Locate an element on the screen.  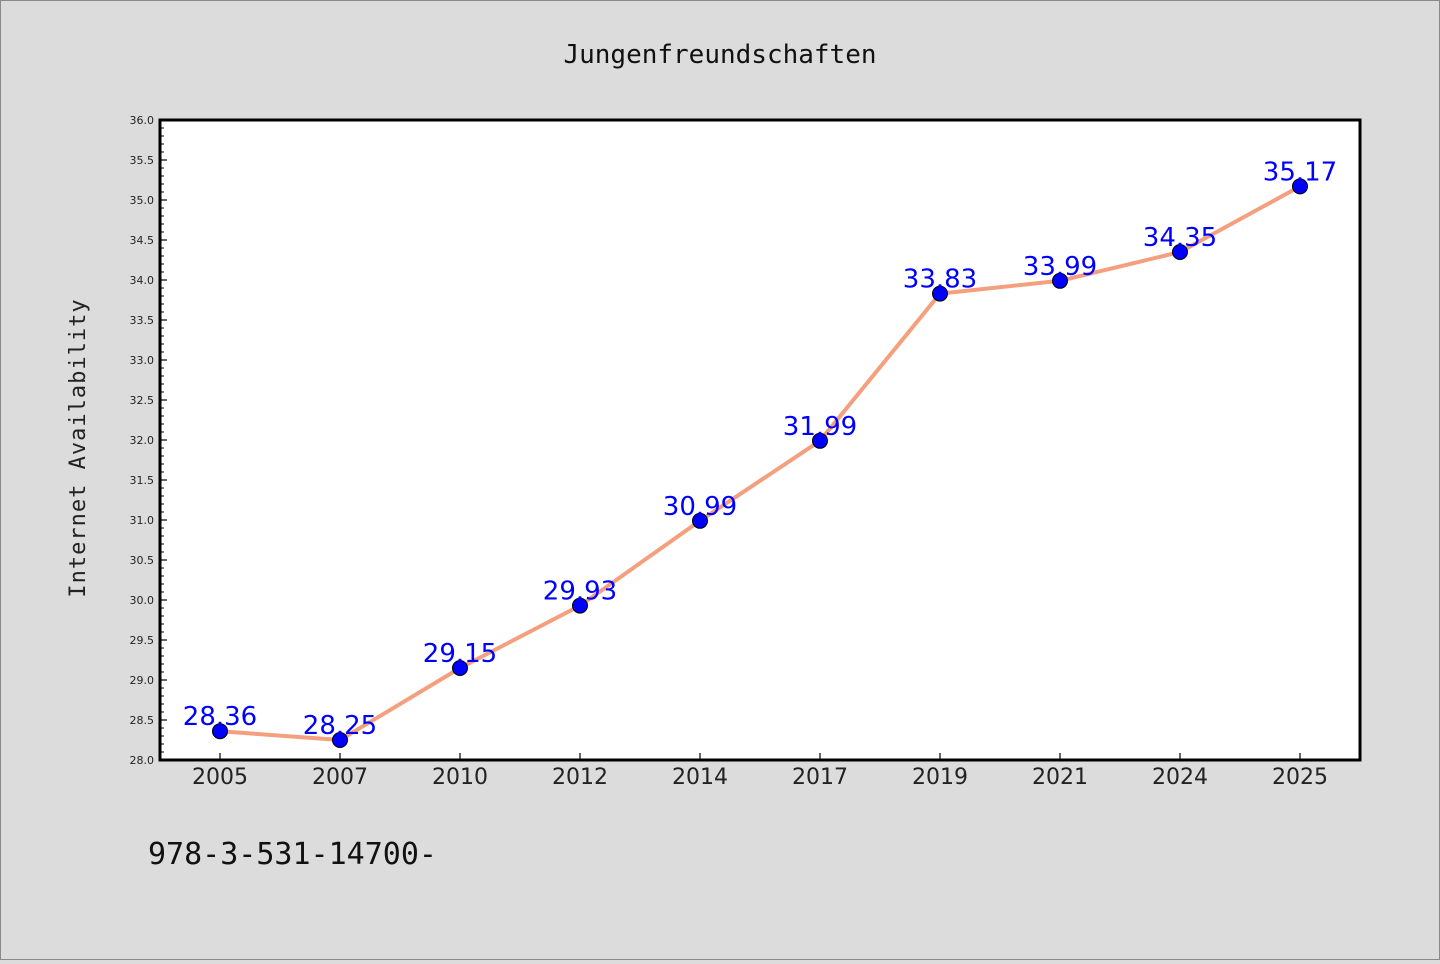
chart-title: Jungenfreundschaften is located at coordinates (719, 55).